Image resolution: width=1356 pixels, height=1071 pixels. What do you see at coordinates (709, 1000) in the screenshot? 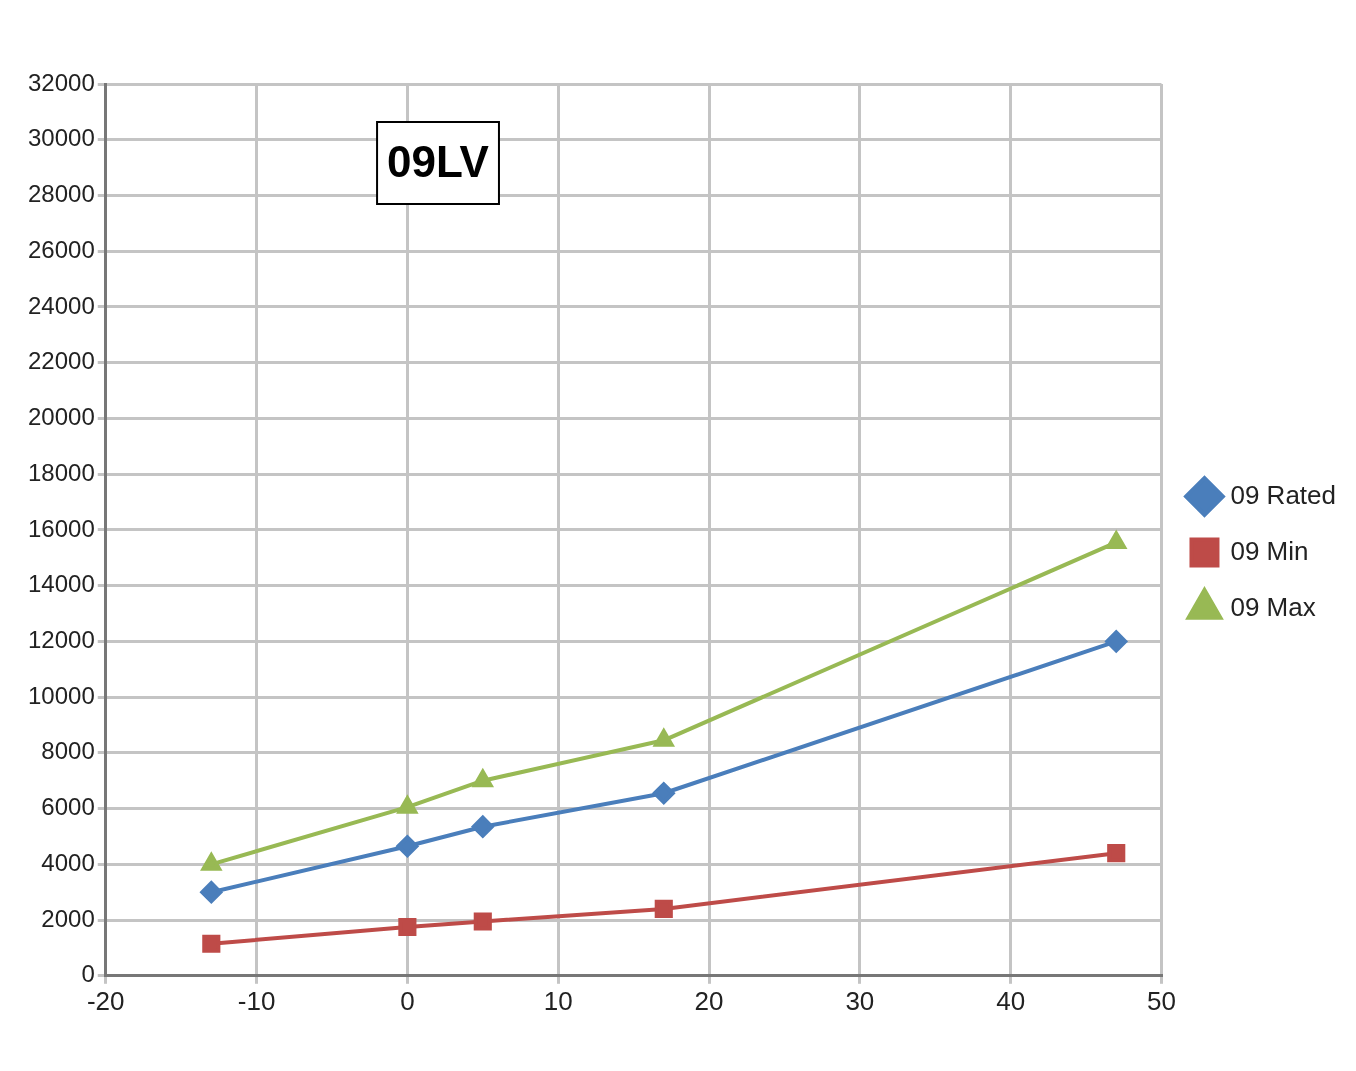
I see `x-tick-label: 20` at bounding box center [709, 1000].